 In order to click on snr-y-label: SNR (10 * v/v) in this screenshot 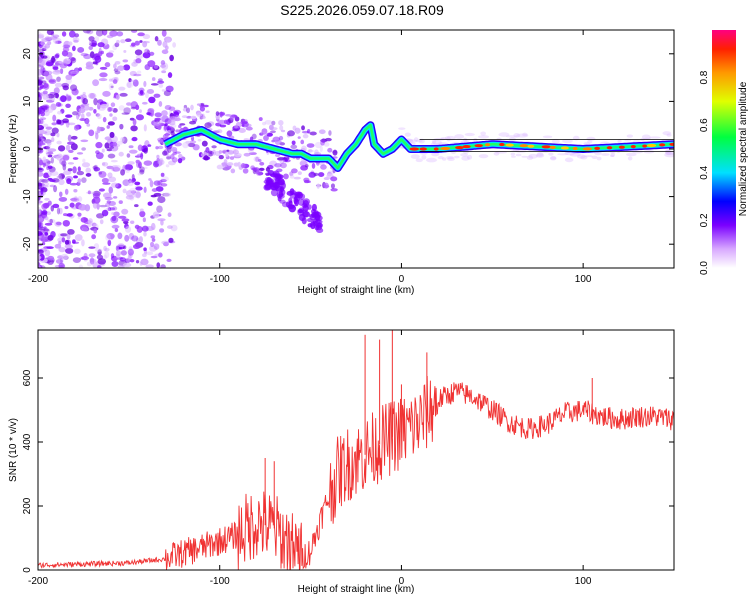, I will do `click(13, 450)`.